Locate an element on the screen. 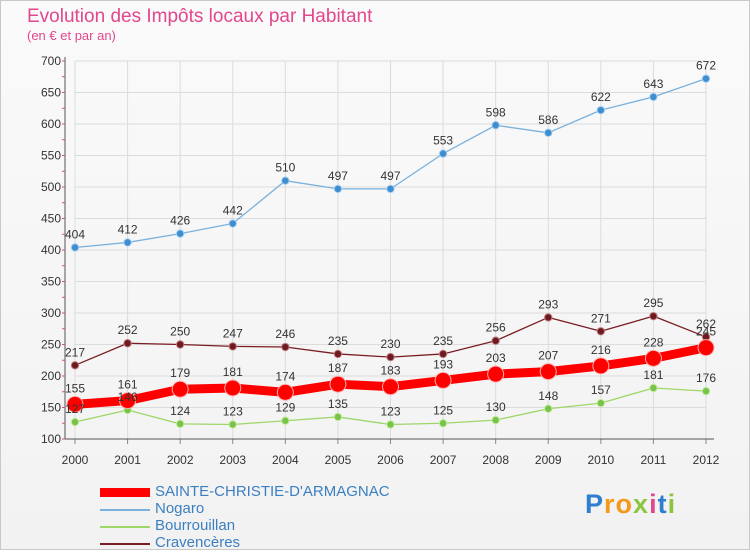  x-tick-label: 2002 is located at coordinates (180, 460).